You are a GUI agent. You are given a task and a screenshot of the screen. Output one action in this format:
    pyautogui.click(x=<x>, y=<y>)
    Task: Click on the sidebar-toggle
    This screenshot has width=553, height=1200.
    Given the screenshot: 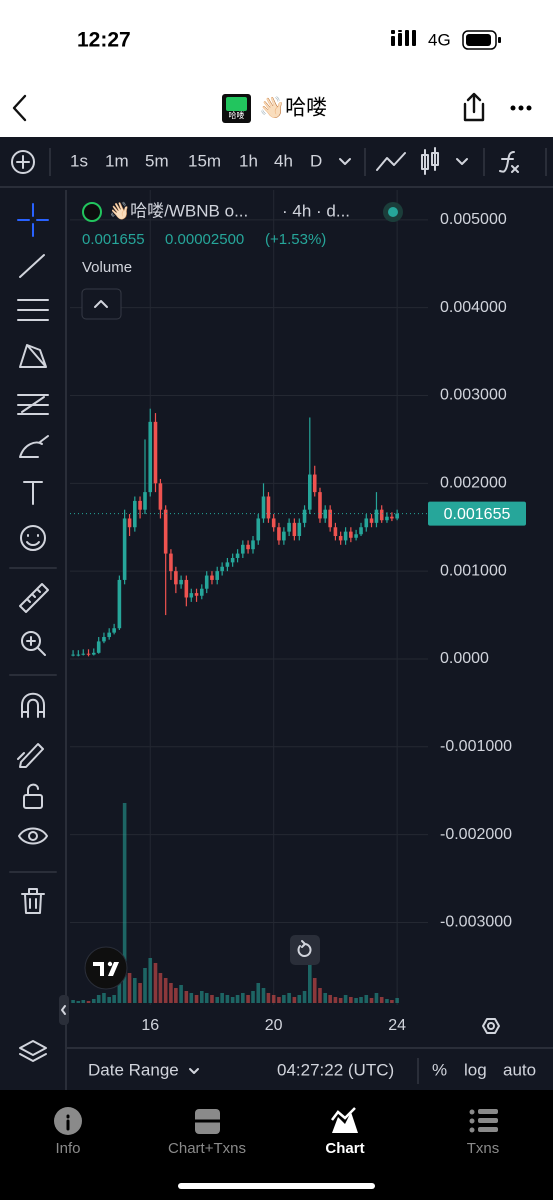 What is the action you would take?
    pyautogui.click(x=64, y=1010)
    